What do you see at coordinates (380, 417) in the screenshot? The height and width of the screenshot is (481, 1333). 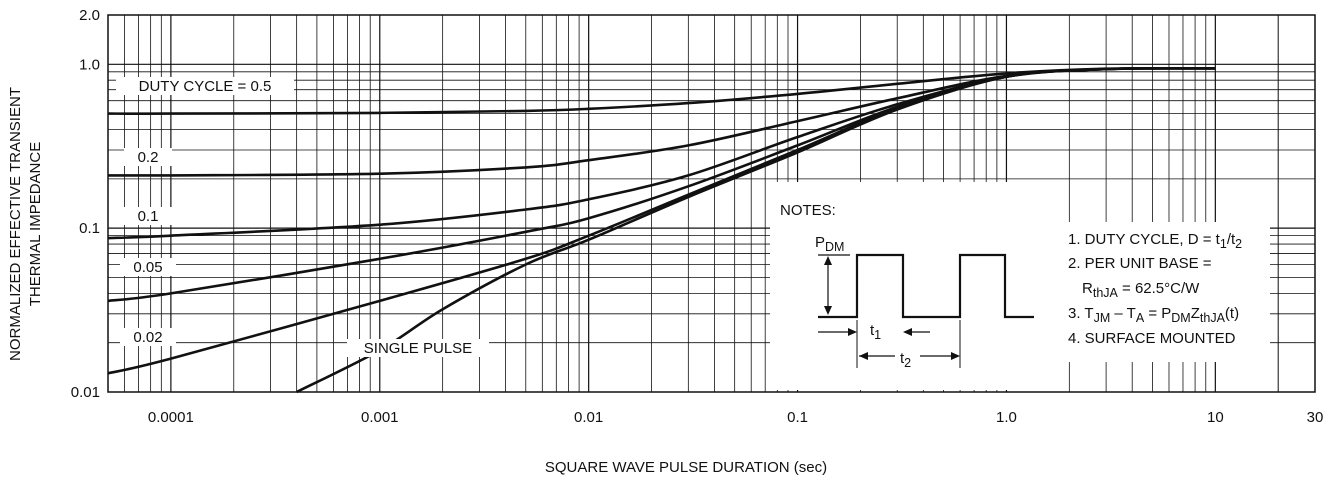 I see `x-tick-label: 0.001` at bounding box center [380, 417].